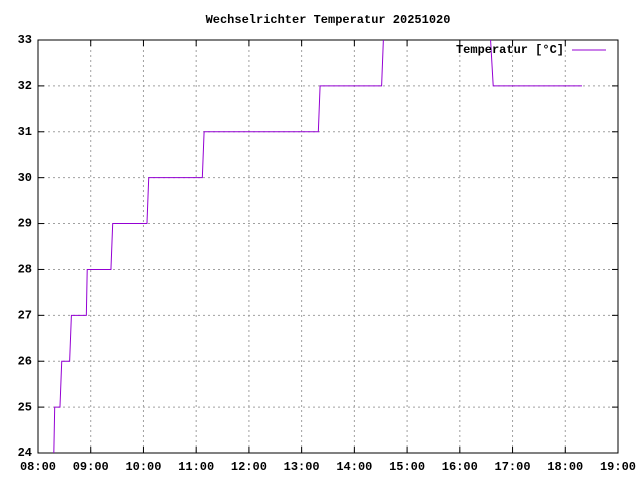 The image size is (640, 485). What do you see at coordinates (25, 453) in the screenshot?
I see `y-tick-label: 24` at bounding box center [25, 453].